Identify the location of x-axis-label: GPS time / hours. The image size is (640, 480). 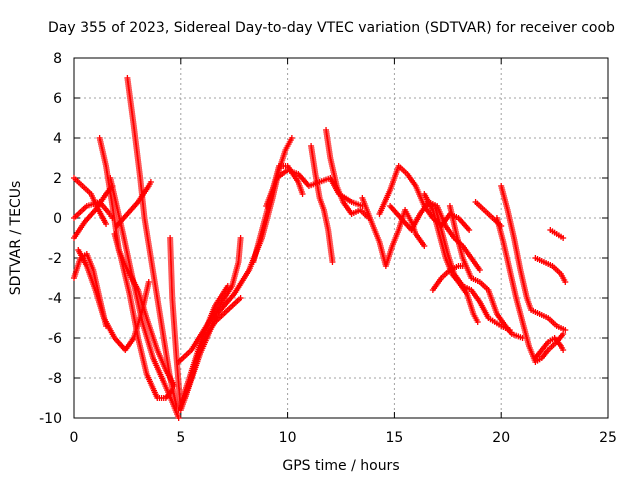
(340, 466).